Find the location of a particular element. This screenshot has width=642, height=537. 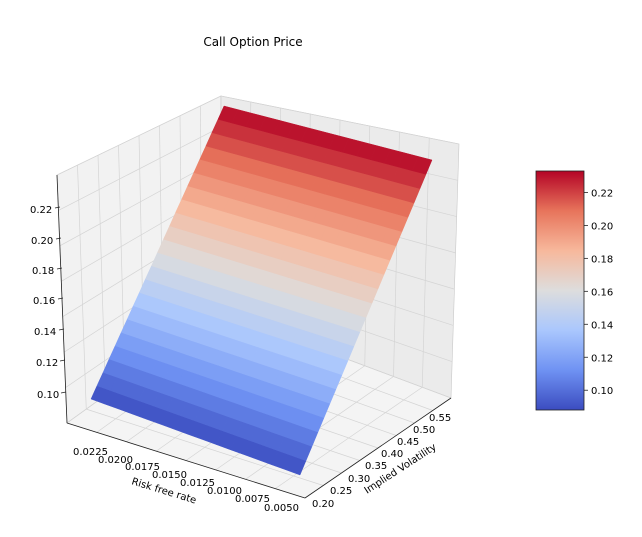

colorbar-tick-label: 0.18 is located at coordinates (602, 259).